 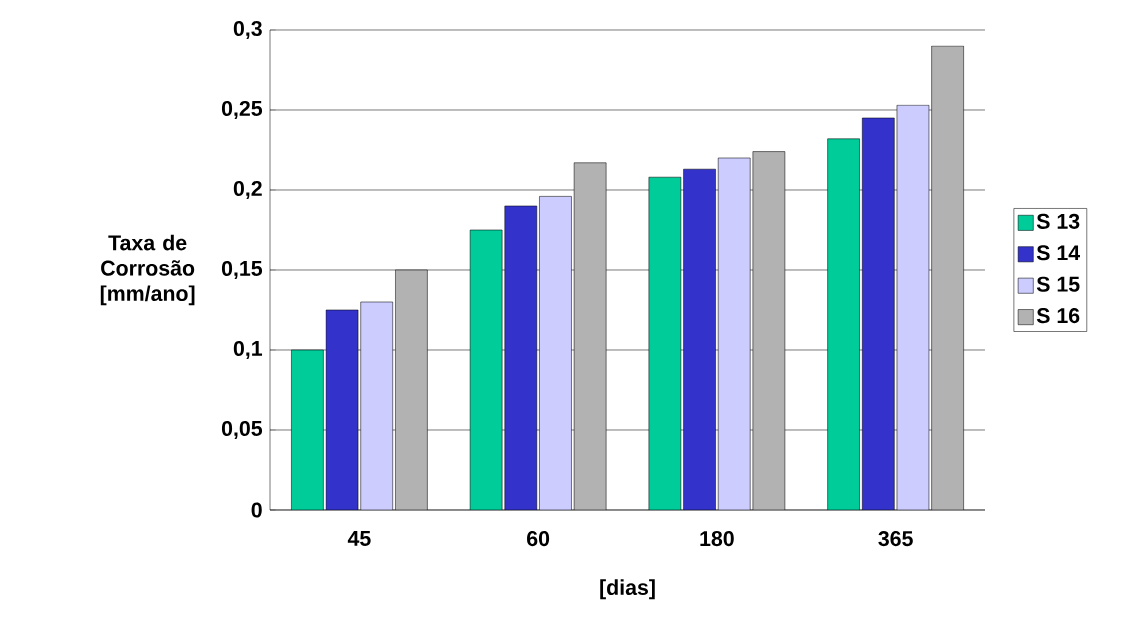 I want to click on x-tick-label: 365, so click(x=895, y=539).